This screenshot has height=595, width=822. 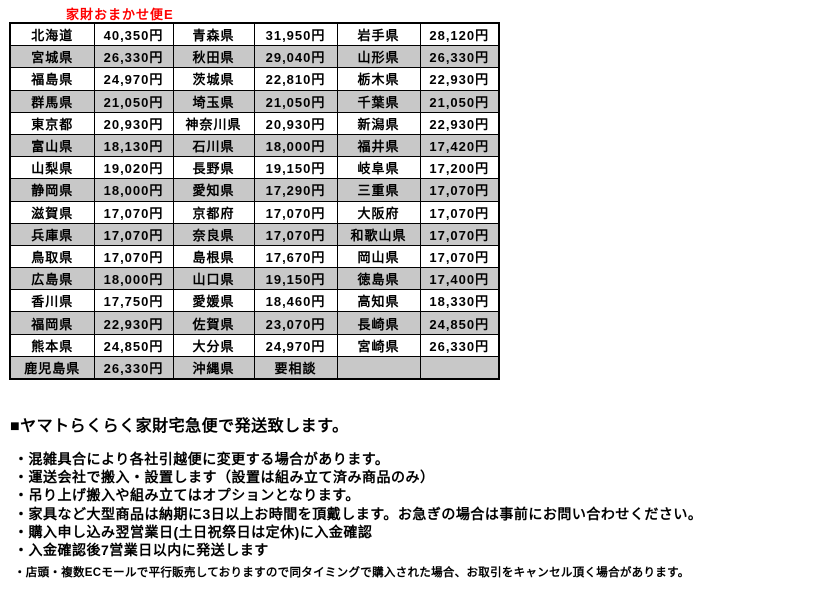 I want to click on prefecture-cell: 宮崎県, so click(x=378, y=345).